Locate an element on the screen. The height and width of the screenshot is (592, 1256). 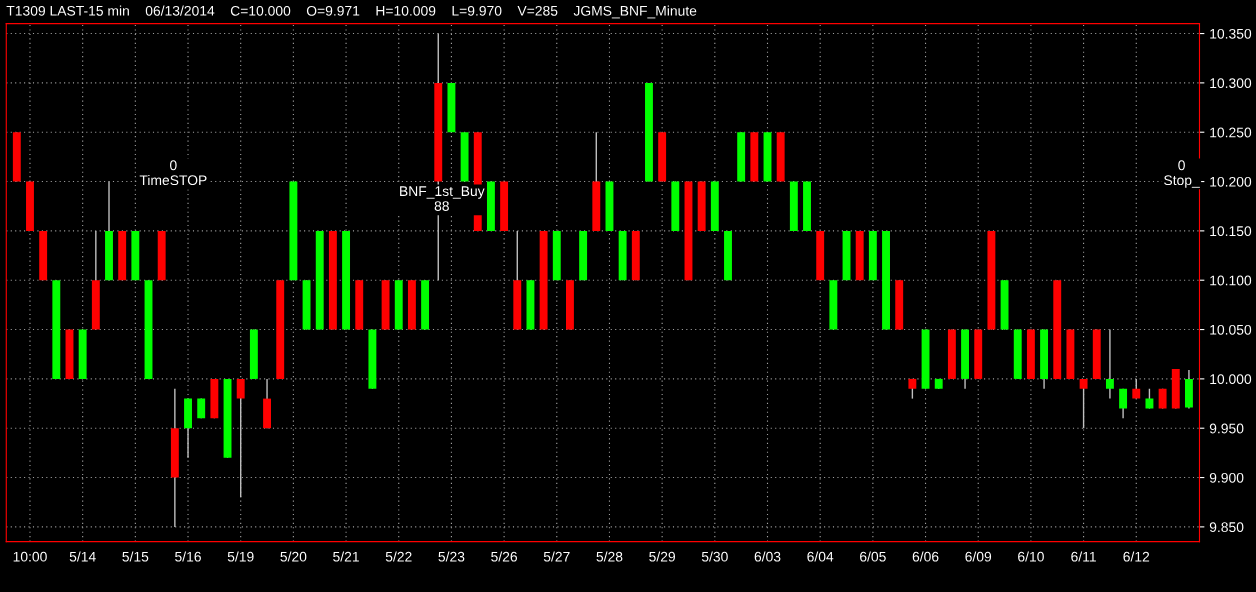
x-tick-label: 6/12 is located at coordinates (1136, 556).